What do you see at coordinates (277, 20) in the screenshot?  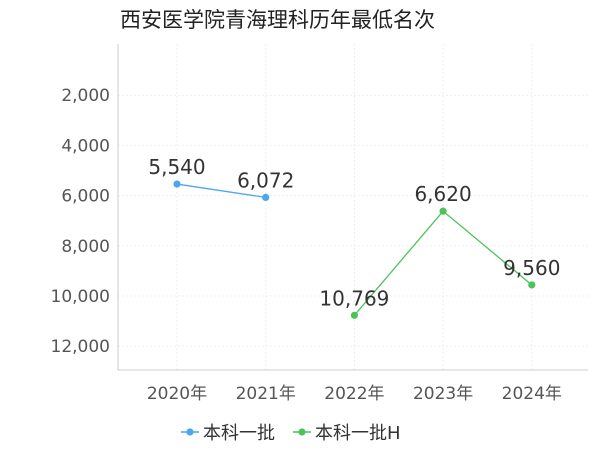 I see `chart-title: 西安医学院青海理科历年最低名次` at bounding box center [277, 20].